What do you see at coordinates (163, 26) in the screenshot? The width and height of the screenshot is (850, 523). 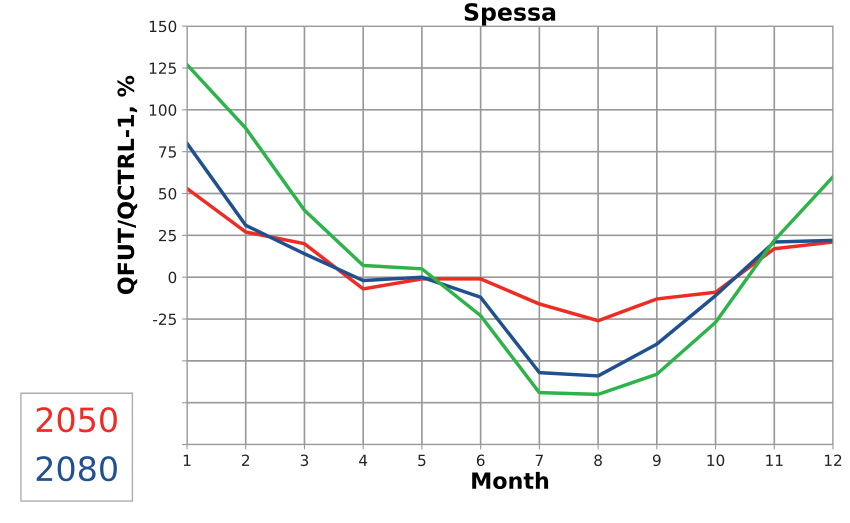 I see `y-tick-label: 150` at bounding box center [163, 26].